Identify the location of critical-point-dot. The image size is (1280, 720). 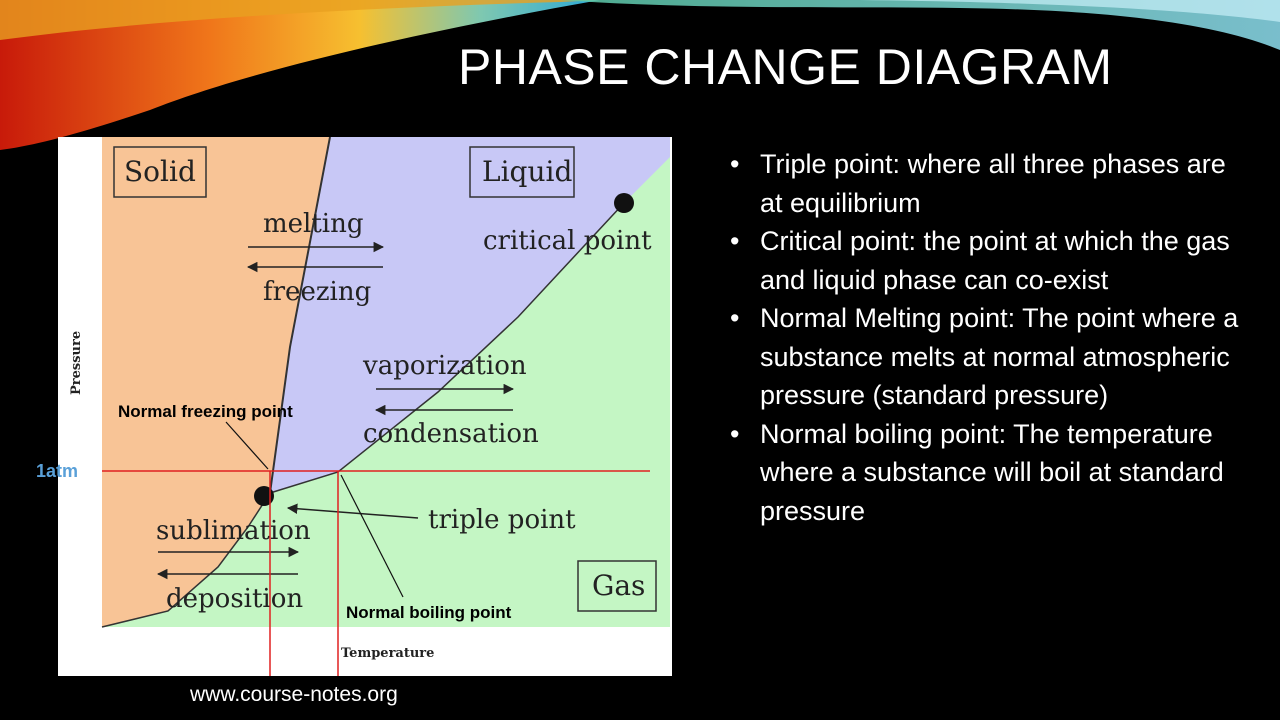
(624, 203).